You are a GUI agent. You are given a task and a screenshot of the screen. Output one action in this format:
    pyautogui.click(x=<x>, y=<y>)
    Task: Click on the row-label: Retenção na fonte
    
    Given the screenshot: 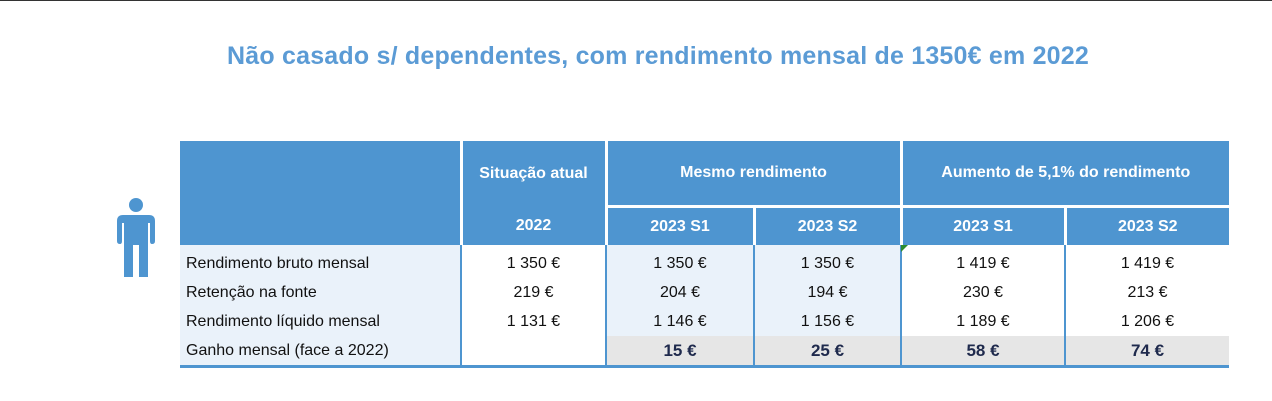 What is the action you would take?
    pyautogui.click(x=320, y=292)
    